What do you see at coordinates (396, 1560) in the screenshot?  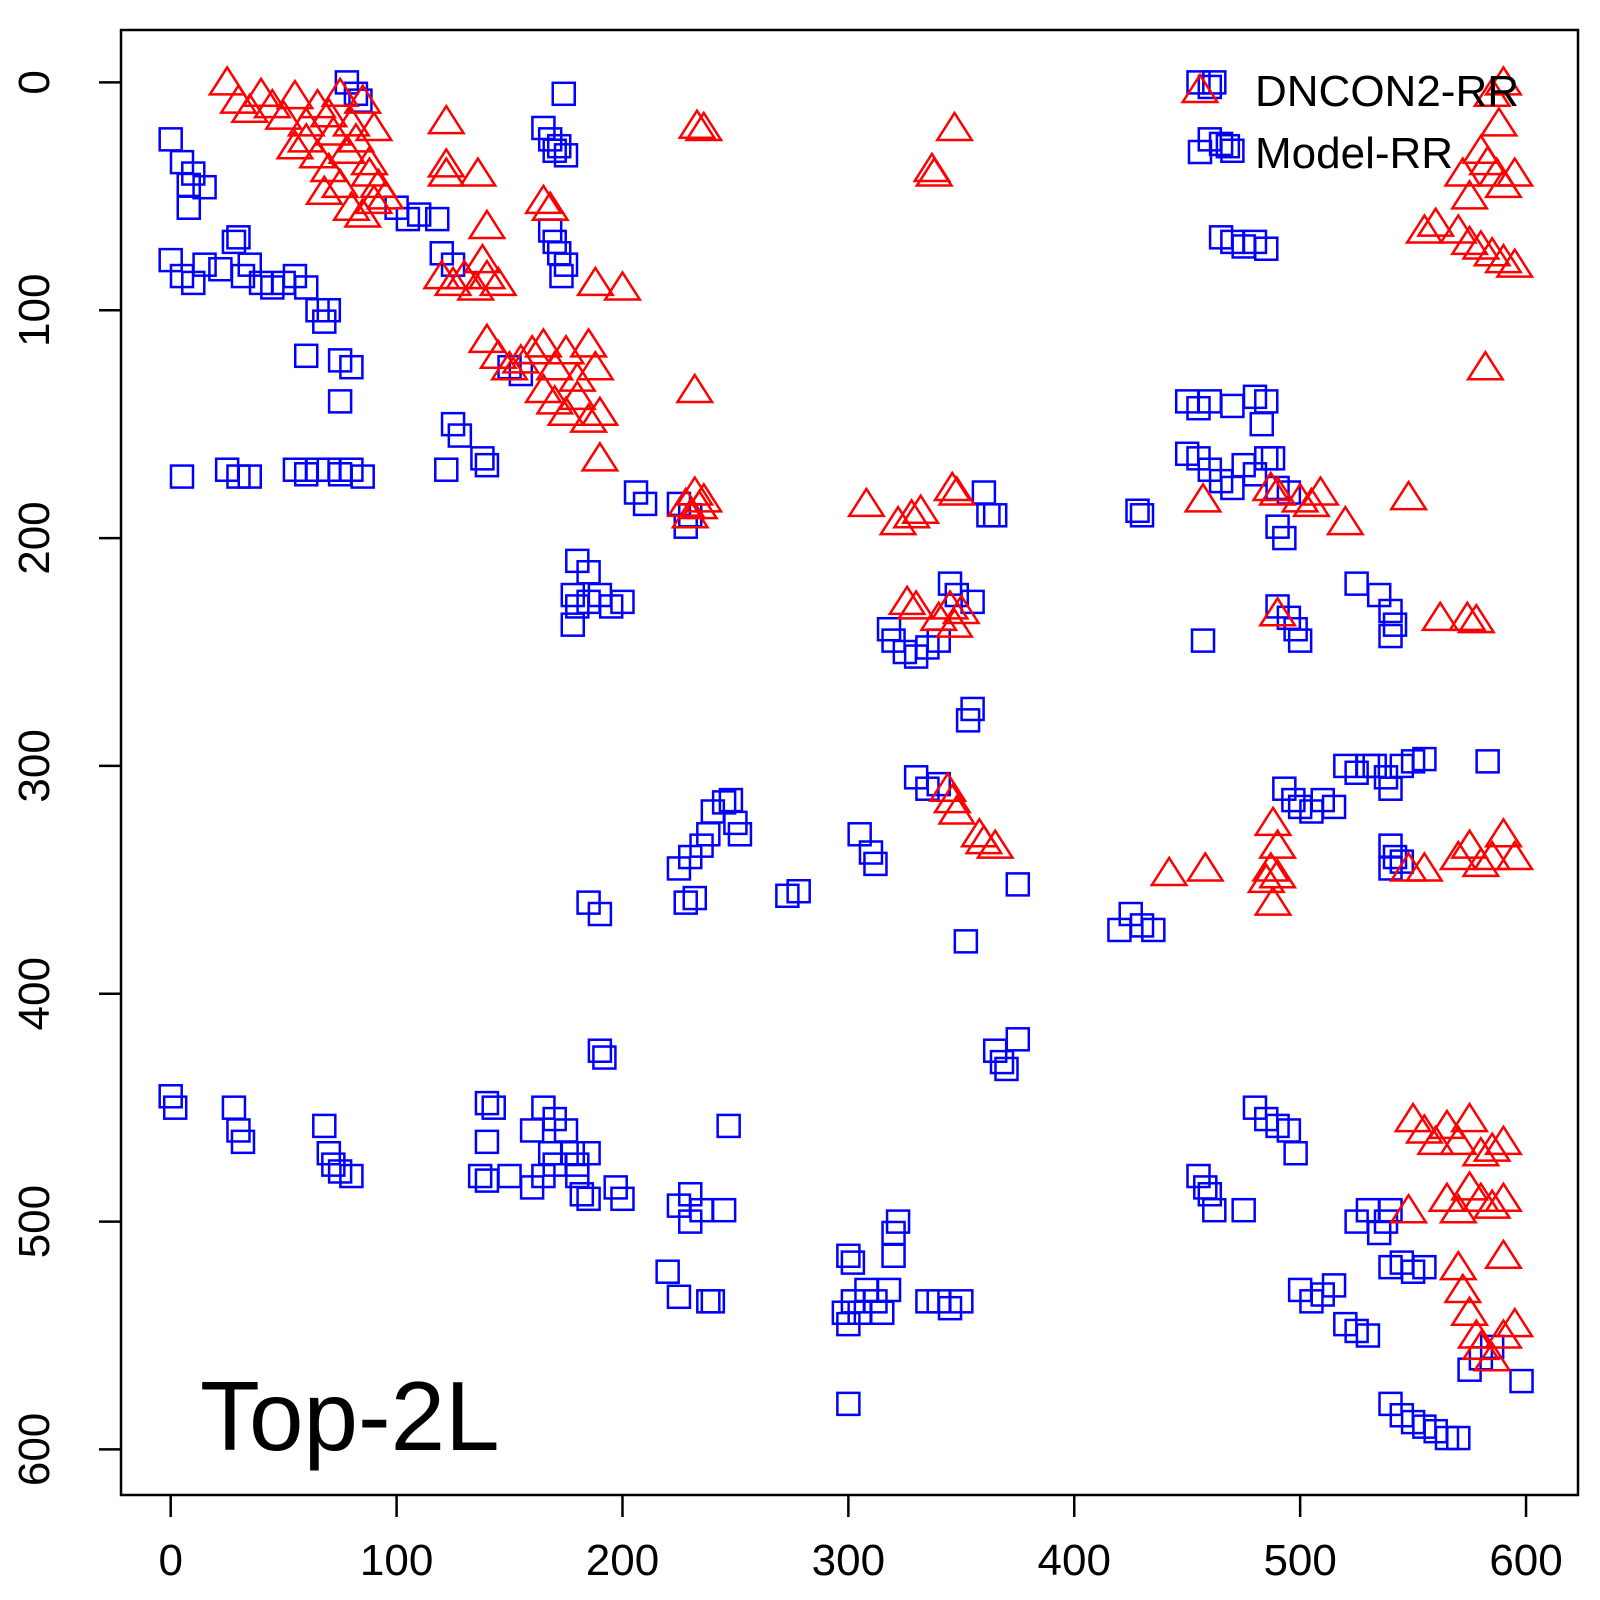 I see `x-tick-label: 100` at bounding box center [396, 1560].